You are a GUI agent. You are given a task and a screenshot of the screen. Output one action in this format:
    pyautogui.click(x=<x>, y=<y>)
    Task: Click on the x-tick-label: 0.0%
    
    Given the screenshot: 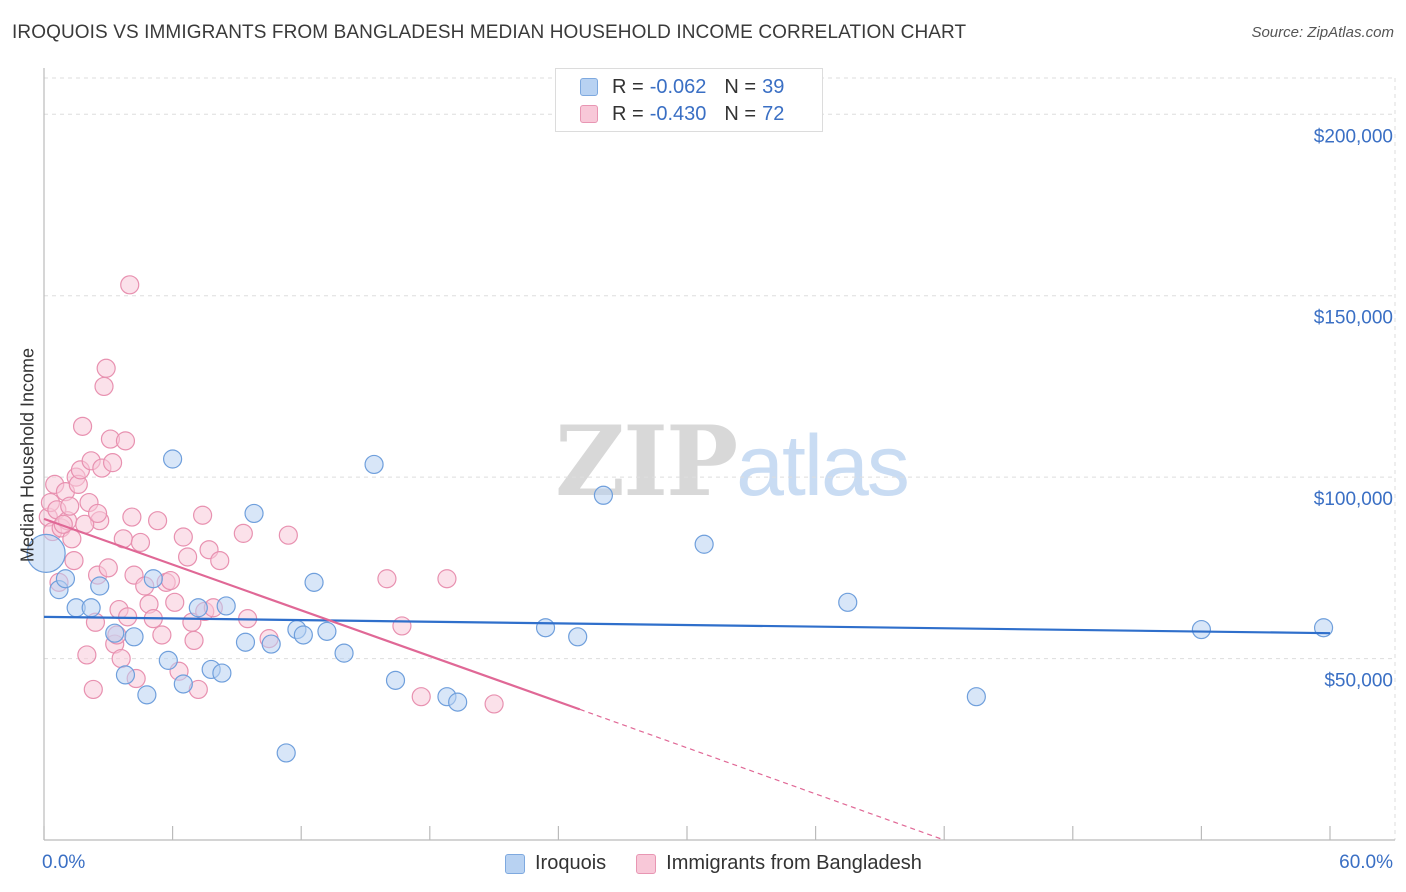 What is the action you would take?
    pyautogui.click(x=63, y=862)
    